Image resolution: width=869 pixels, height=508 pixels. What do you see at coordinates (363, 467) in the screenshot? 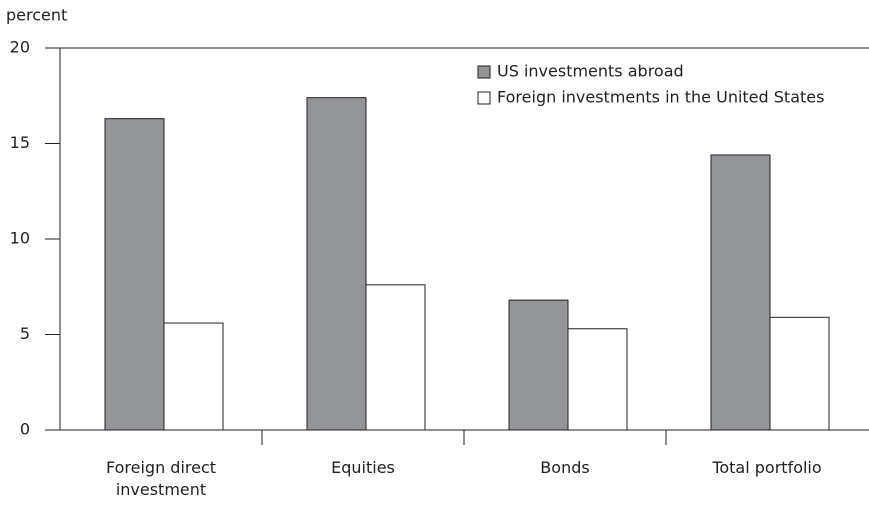
I see `x-tick-label: Equities` at bounding box center [363, 467].